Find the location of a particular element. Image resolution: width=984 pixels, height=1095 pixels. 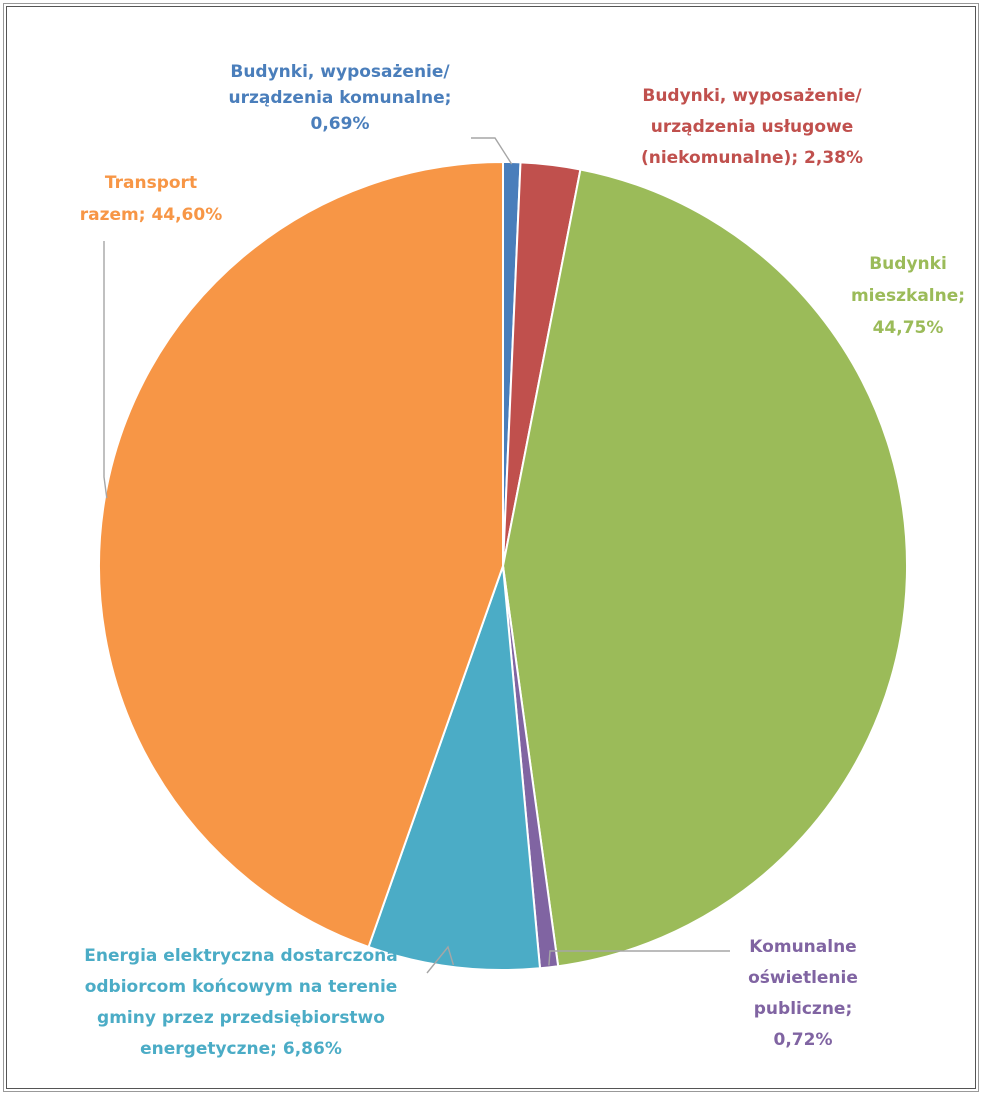

slice-label-5-line-1: razem; 44,60% is located at coordinates (151, 215).